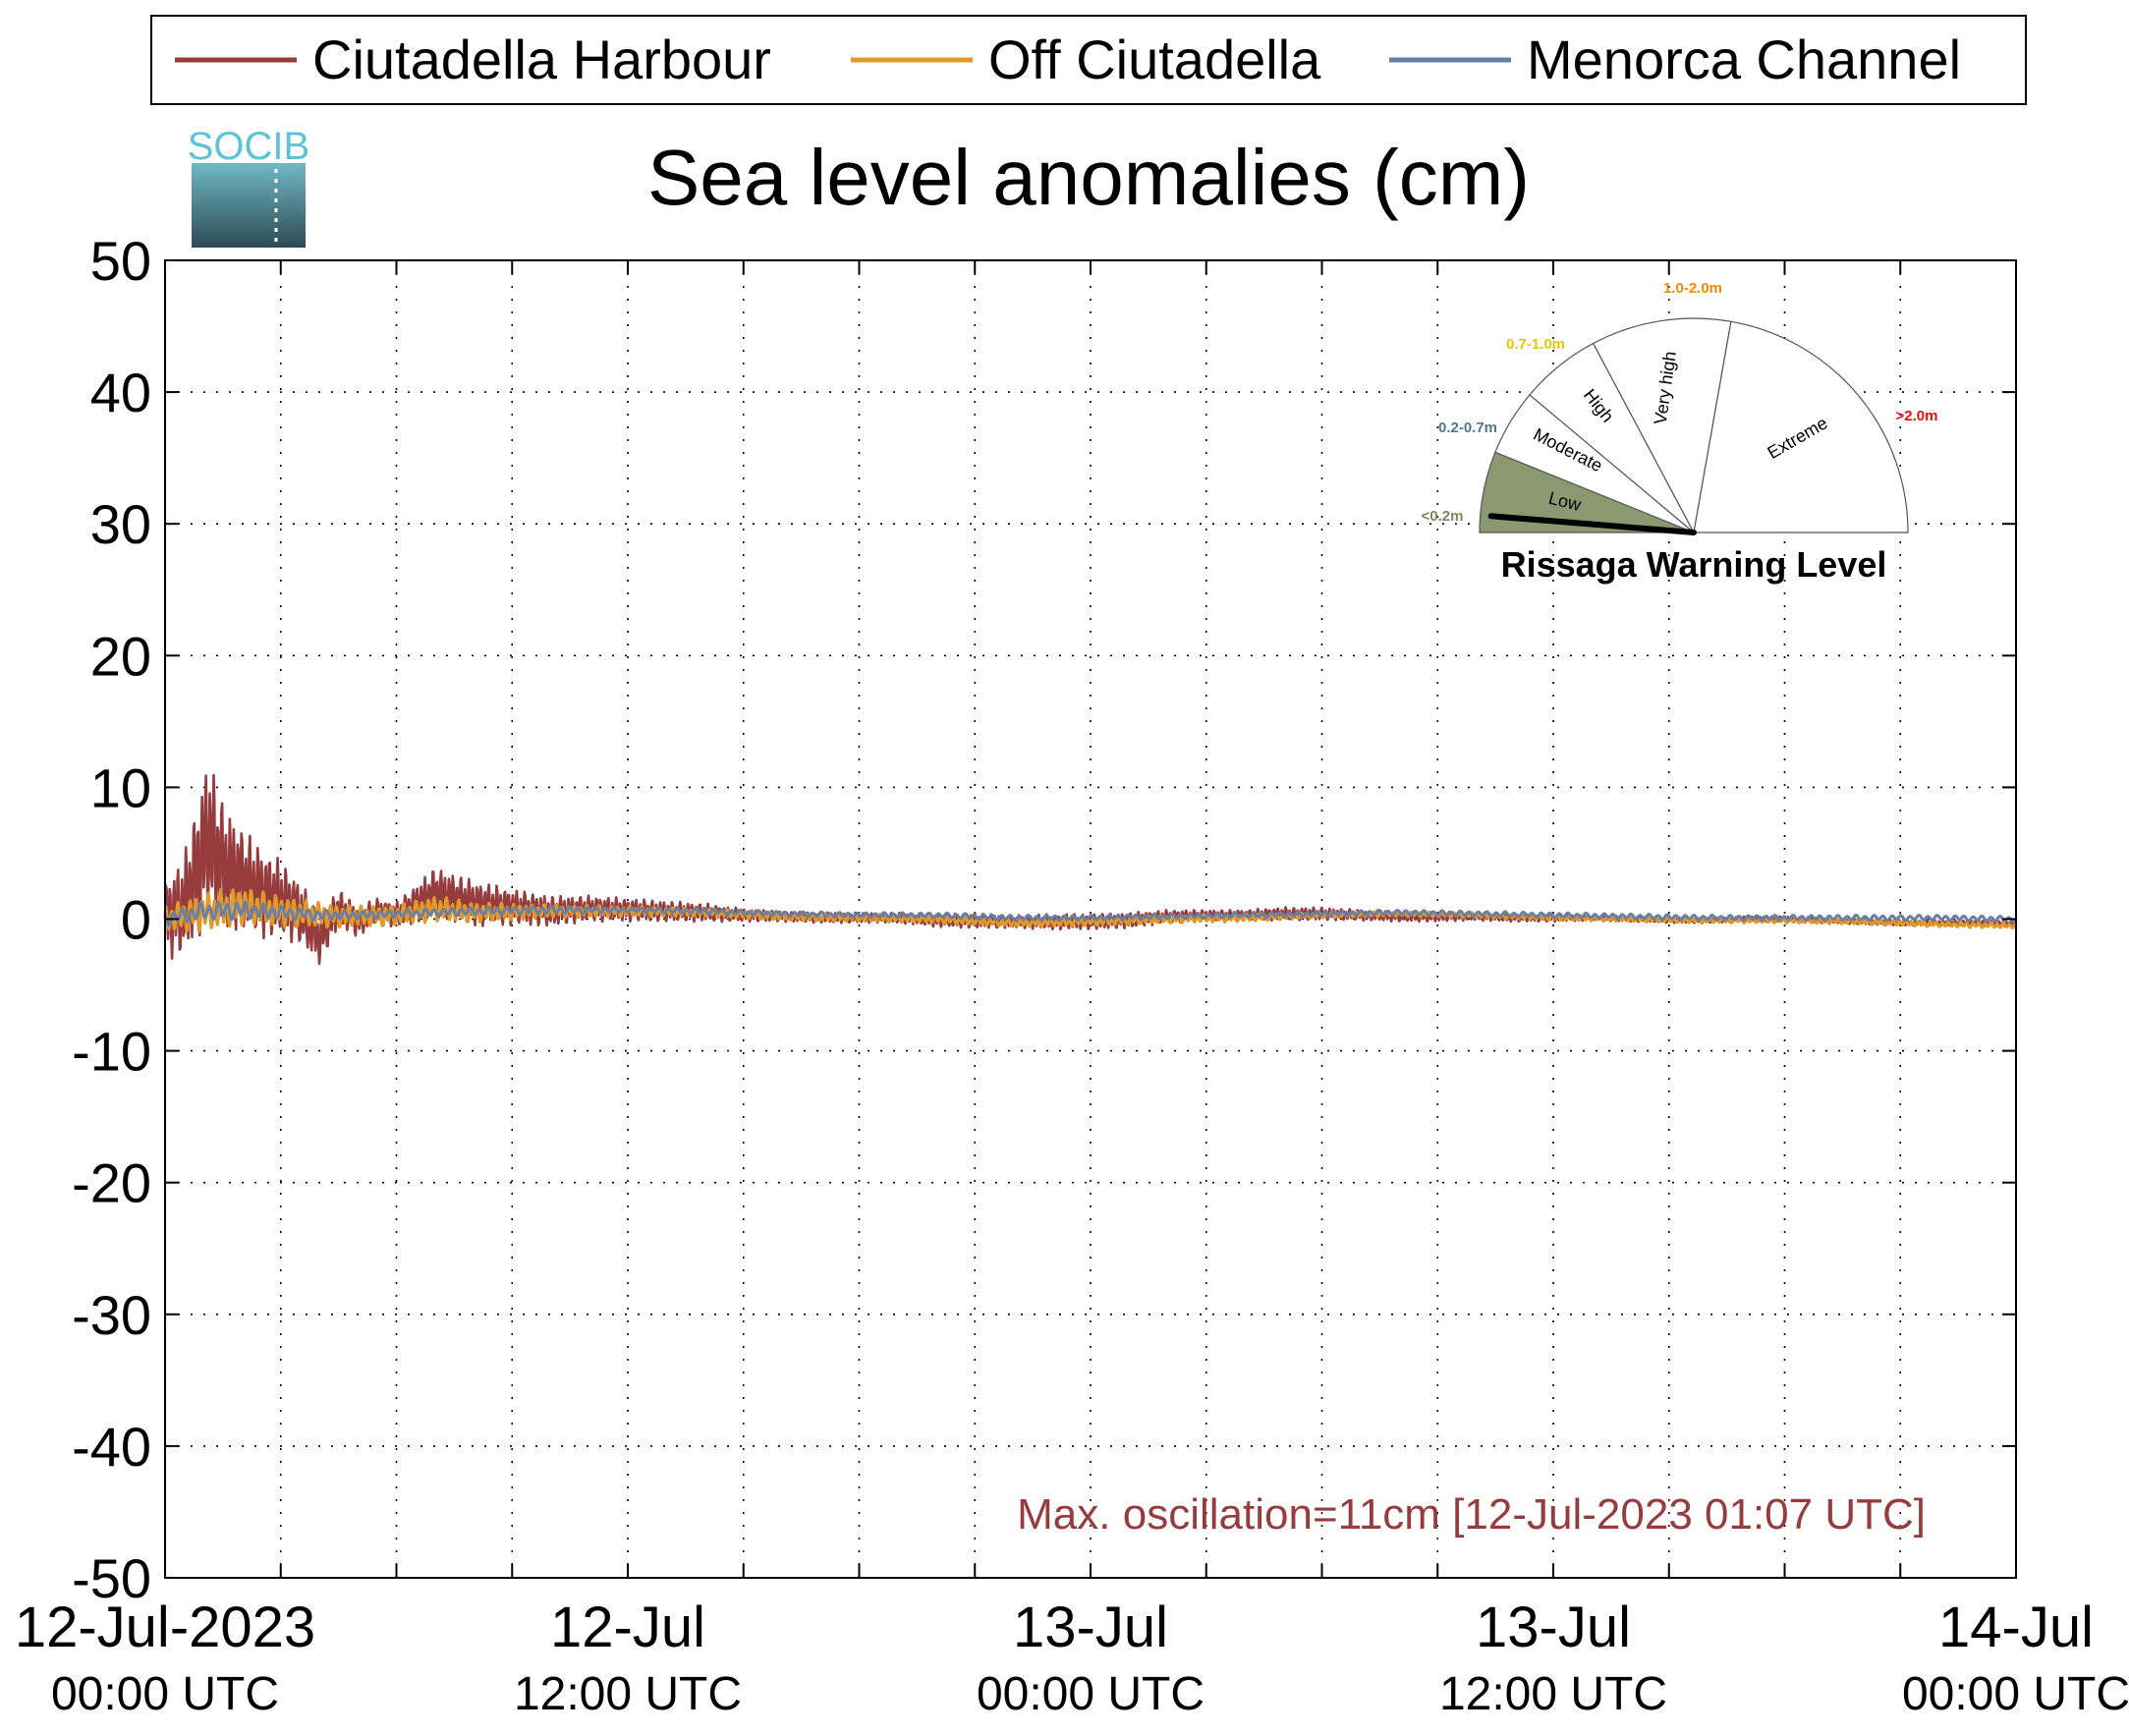  I want to click on legend-label-ciutadella-harbour: Ciutadella Harbour, so click(541, 59).